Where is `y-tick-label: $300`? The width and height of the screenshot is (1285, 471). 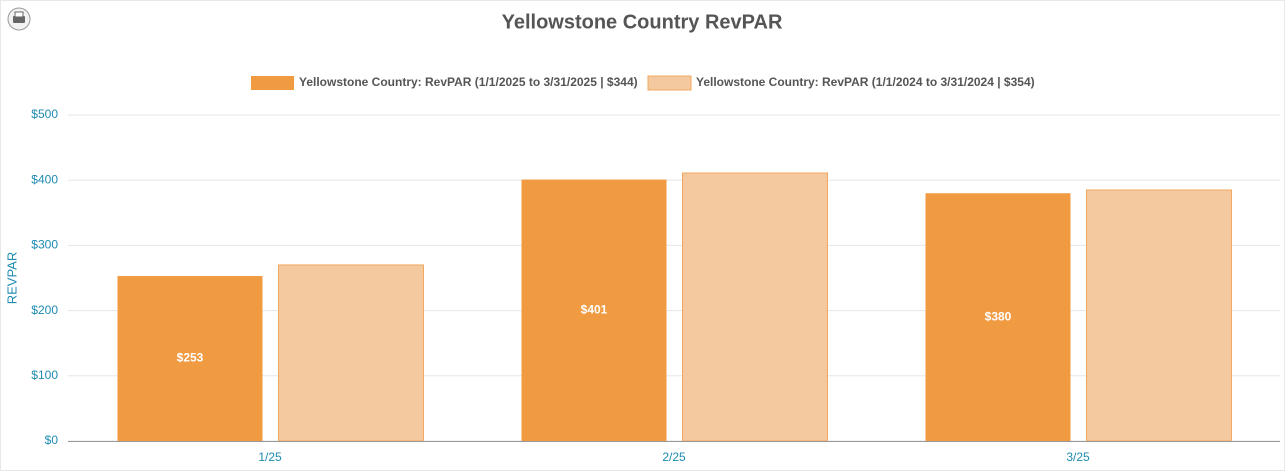 y-tick-label: $300 is located at coordinates (44, 245).